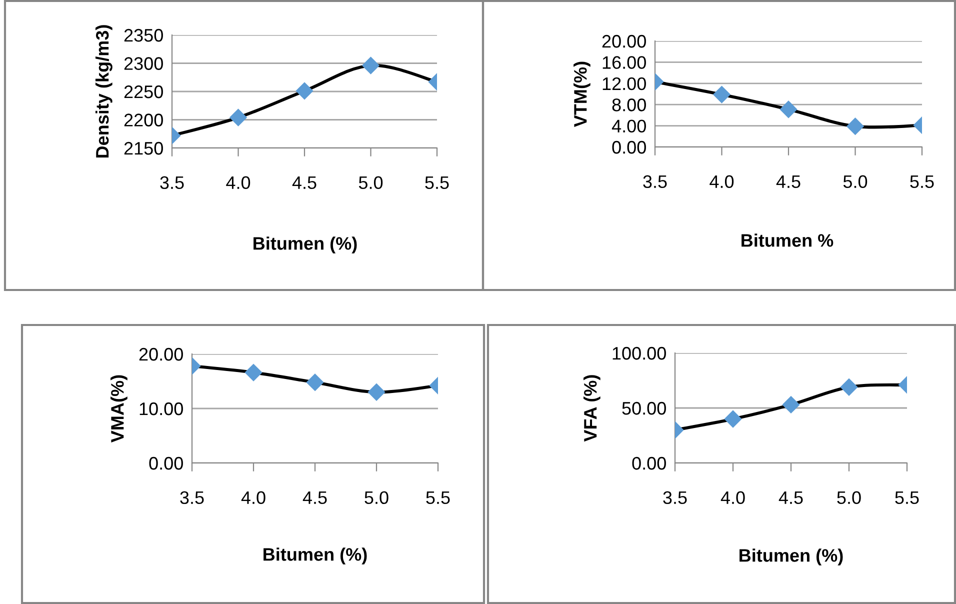 The width and height of the screenshot is (956, 604). What do you see at coordinates (582, 94) in the screenshot?
I see `y-axis-title: VTM(%)` at bounding box center [582, 94].